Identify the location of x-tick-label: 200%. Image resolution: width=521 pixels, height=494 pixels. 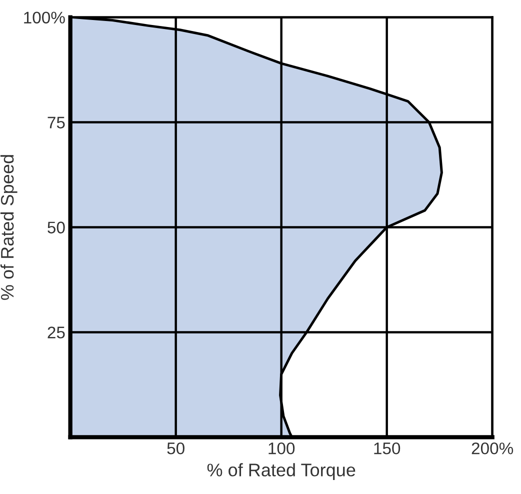
(493, 448).